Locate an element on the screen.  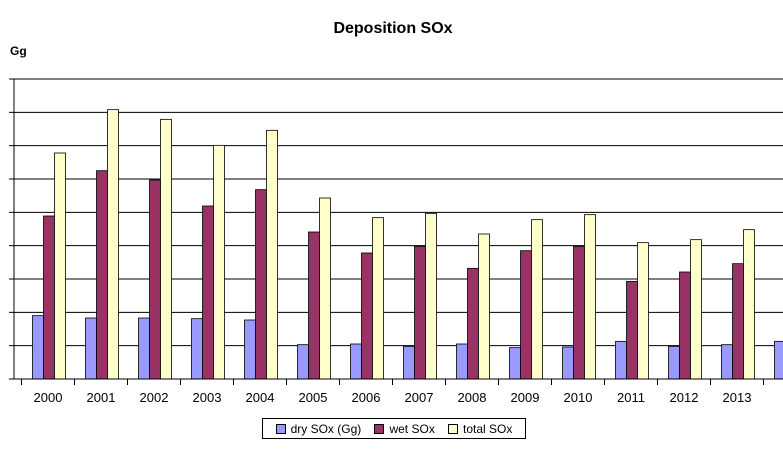
bar-total-2004 is located at coordinates (272, 254).